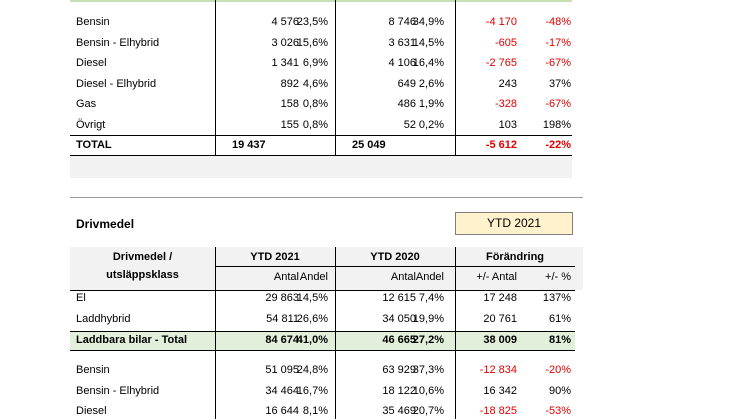 Image resolution: width=746 pixels, height=419 pixels. Describe the element at coordinates (515, 257) in the screenshot. I see `group-header: Förändring` at that location.